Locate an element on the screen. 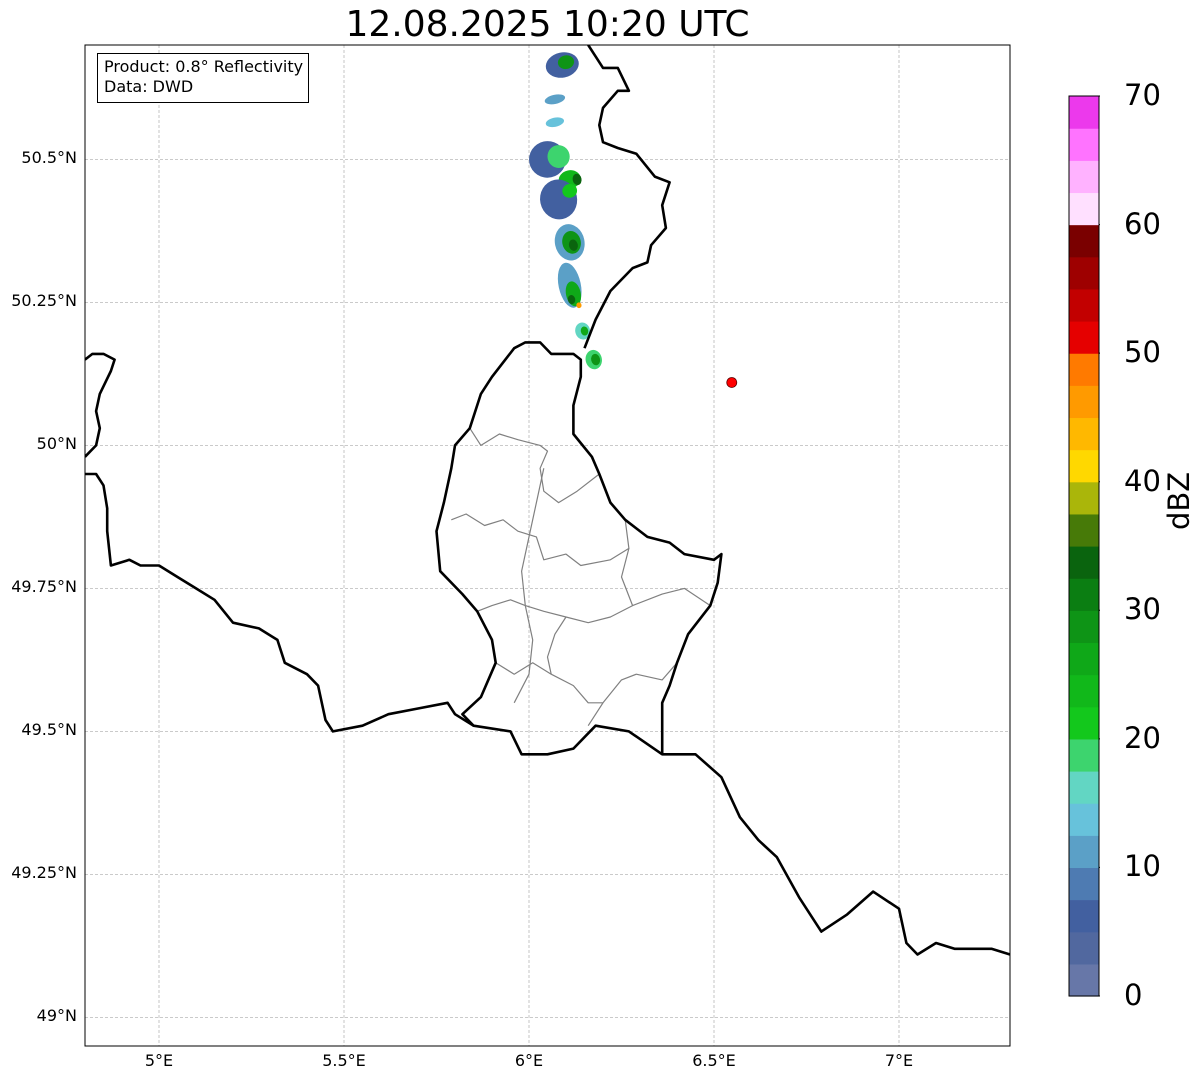 The image size is (1202, 1081). lat-tick-label: 49.5°N is located at coordinates (49, 730).